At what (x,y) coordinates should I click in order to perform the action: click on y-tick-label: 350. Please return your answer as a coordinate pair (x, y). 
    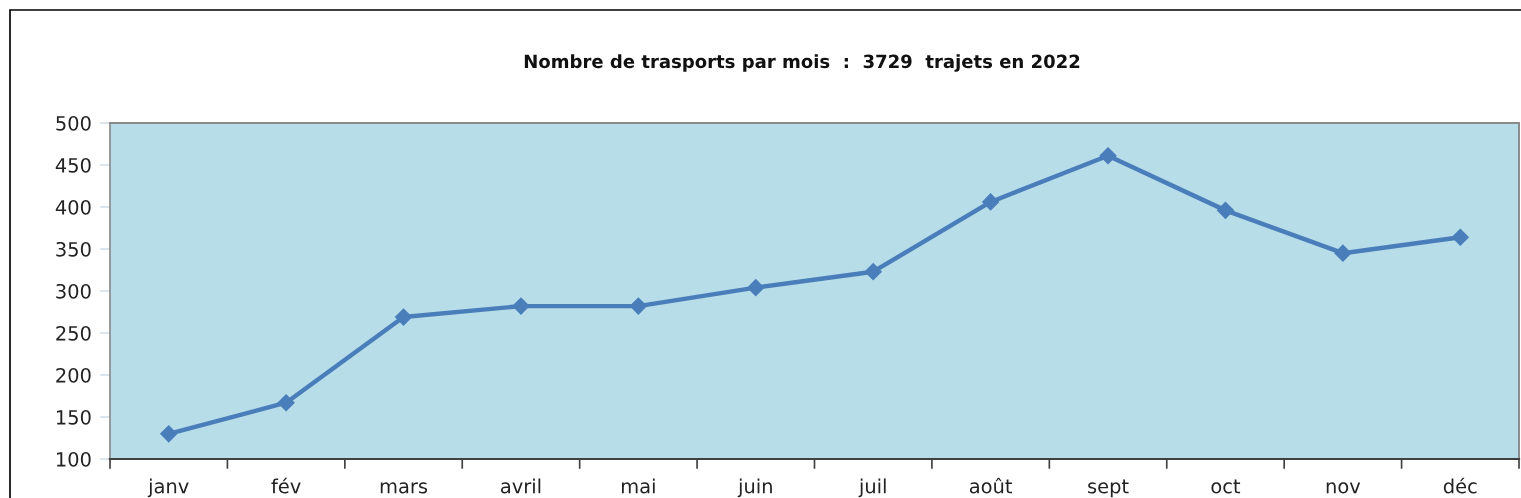
    Looking at the image, I should click on (73, 249).